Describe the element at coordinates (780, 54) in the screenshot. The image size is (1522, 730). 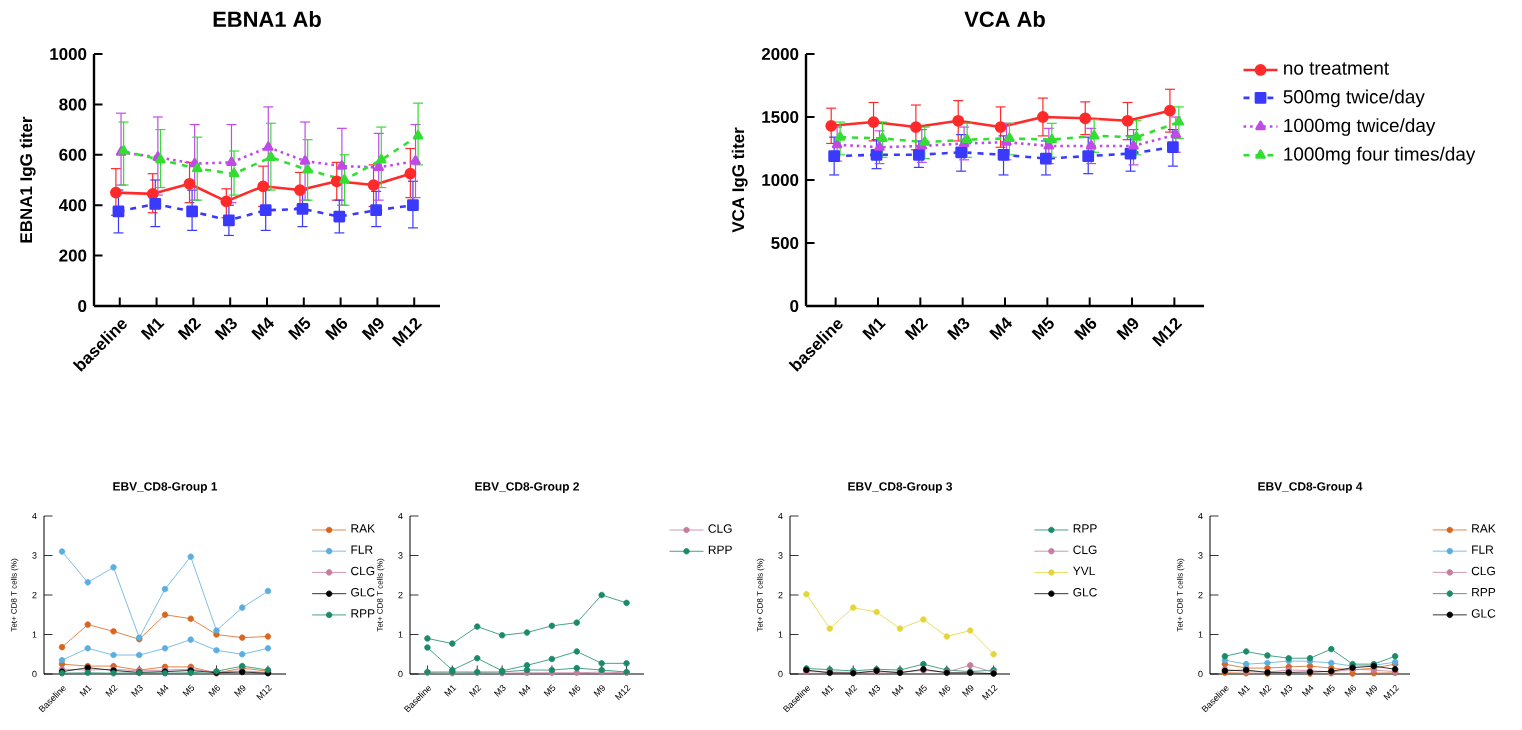
I see `y-tick-label: 2000` at that location.